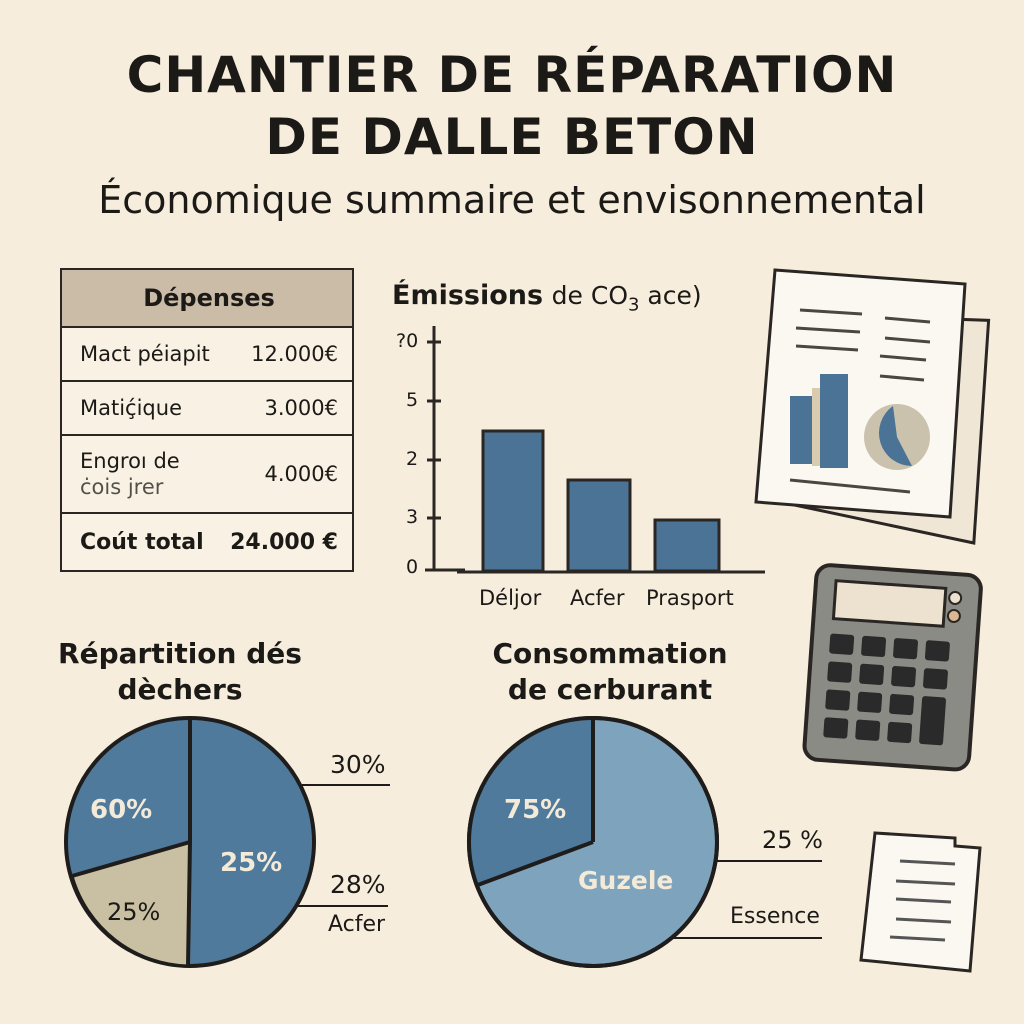 The height and width of the screenshot is (1024, 1024). I want to click on callout-label: Acfer, so click(357, 924).